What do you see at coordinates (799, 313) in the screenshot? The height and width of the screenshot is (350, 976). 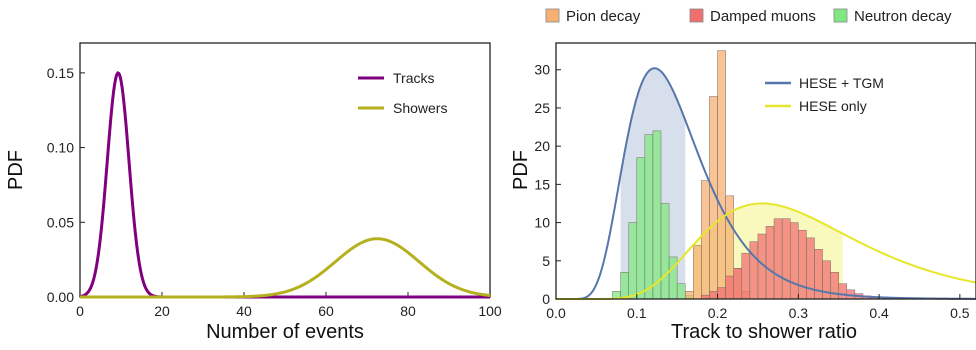 I see `right-x-tick-label: 0.3` at bounding box center [799, 313].